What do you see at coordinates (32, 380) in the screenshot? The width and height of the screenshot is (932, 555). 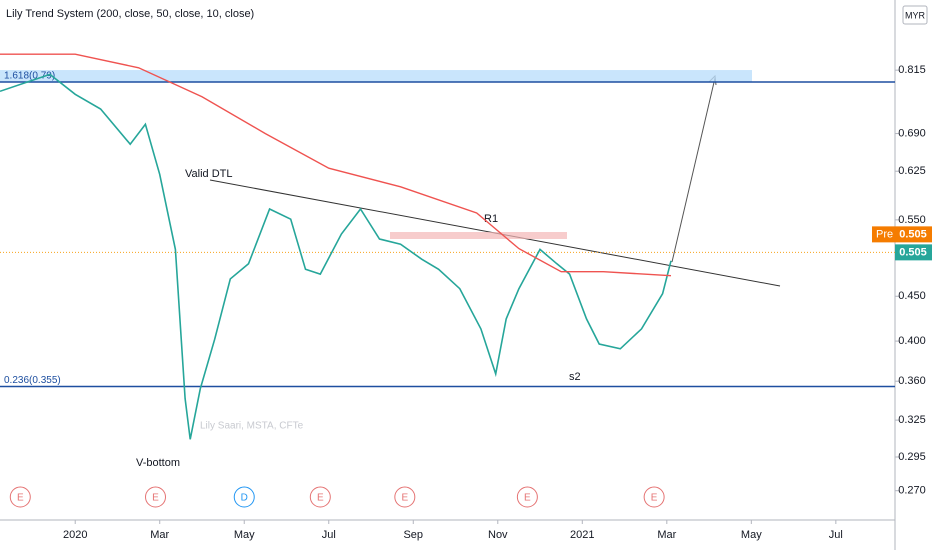 I see `fib-label: 0.236(0.355)` at bounding box center [32, 380].